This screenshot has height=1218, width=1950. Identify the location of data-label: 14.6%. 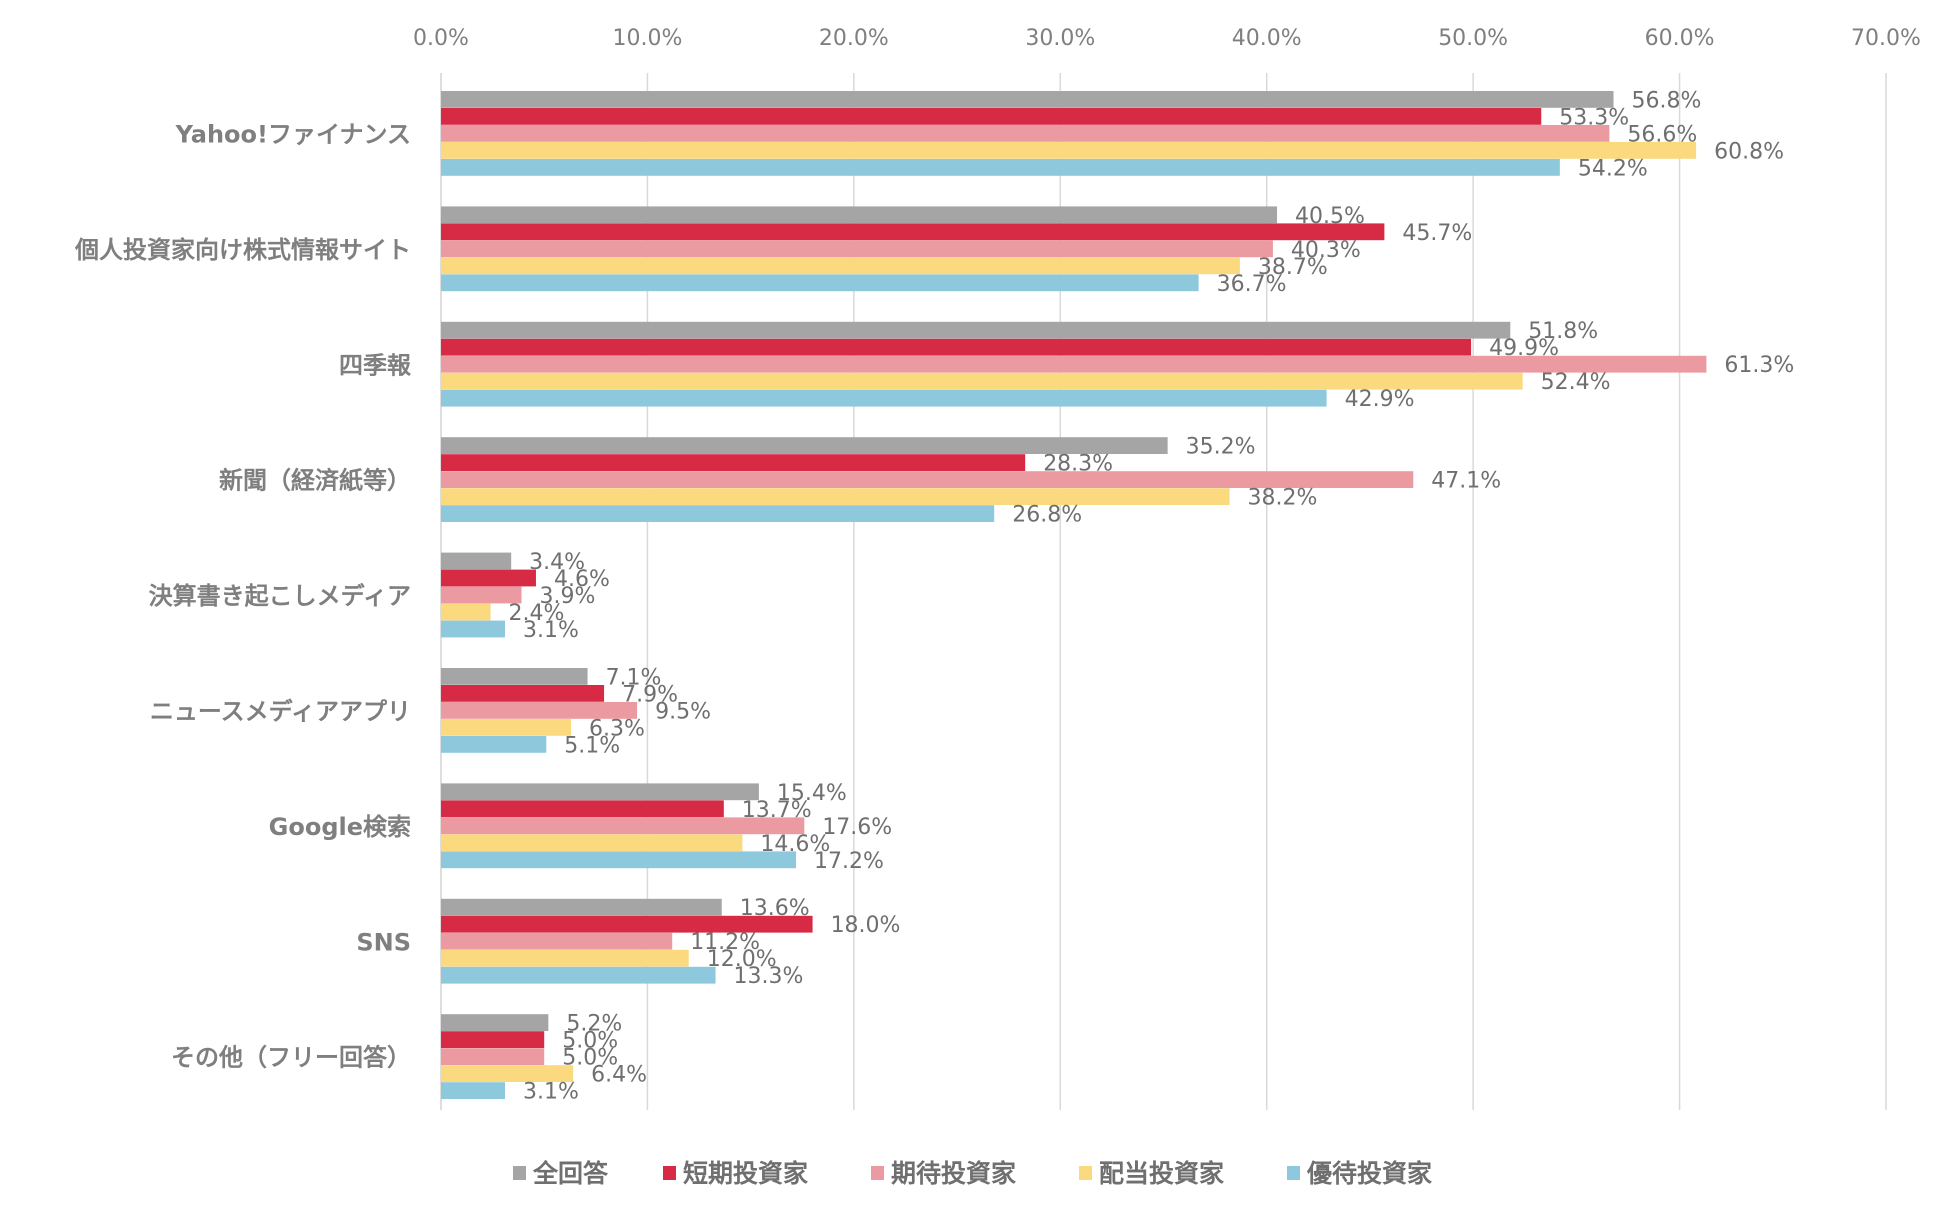
(795, 844).